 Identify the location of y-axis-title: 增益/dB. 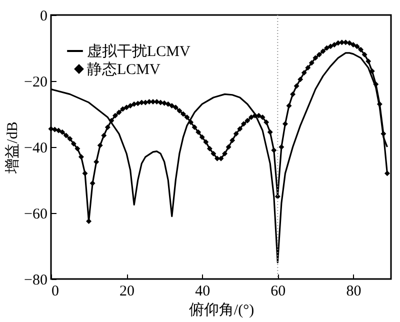
(13, 148).